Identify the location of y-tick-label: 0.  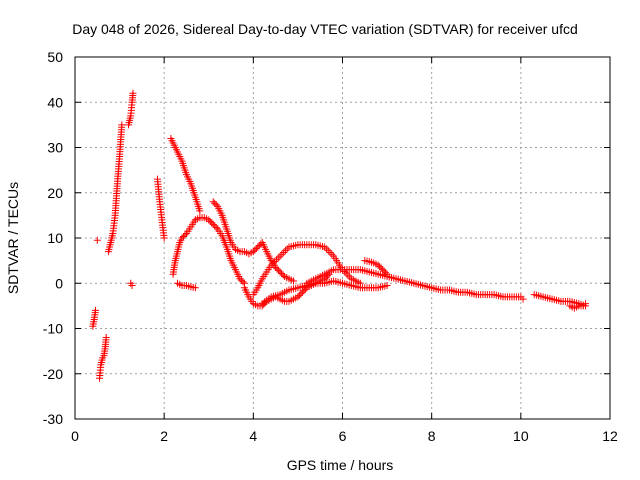
(59, 283).